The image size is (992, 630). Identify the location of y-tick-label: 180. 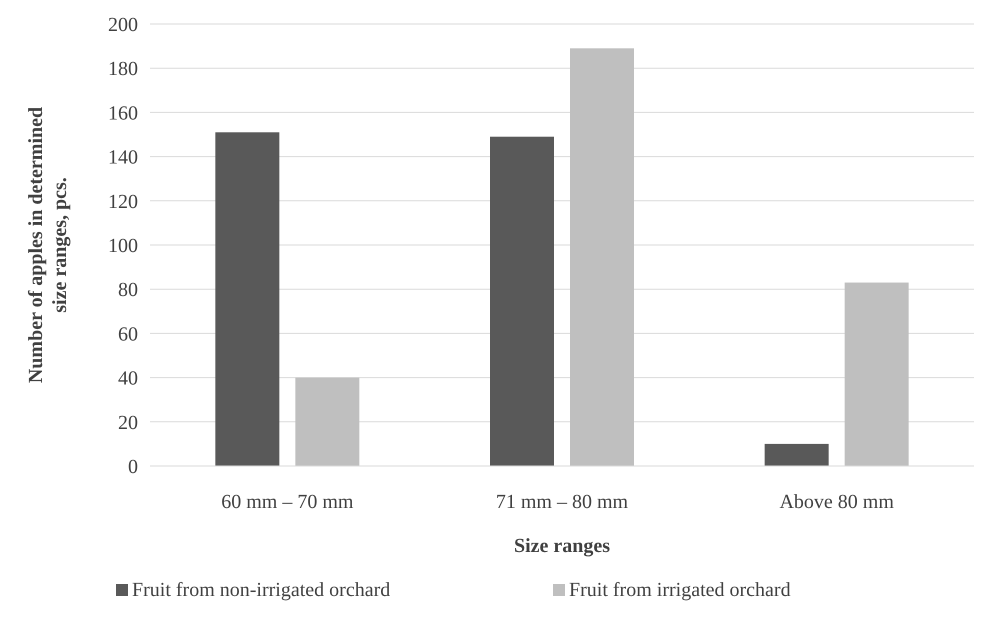
(123, 69).